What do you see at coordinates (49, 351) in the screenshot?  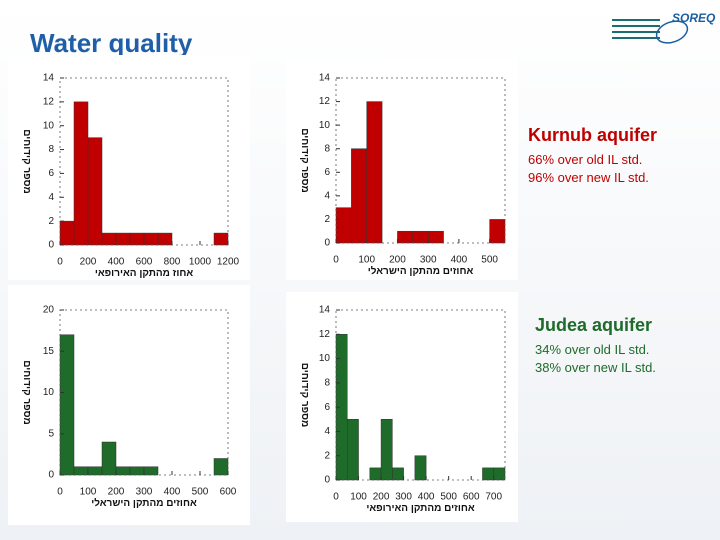 I see `y-tick-label: 15` at bounding box center [49, 351].